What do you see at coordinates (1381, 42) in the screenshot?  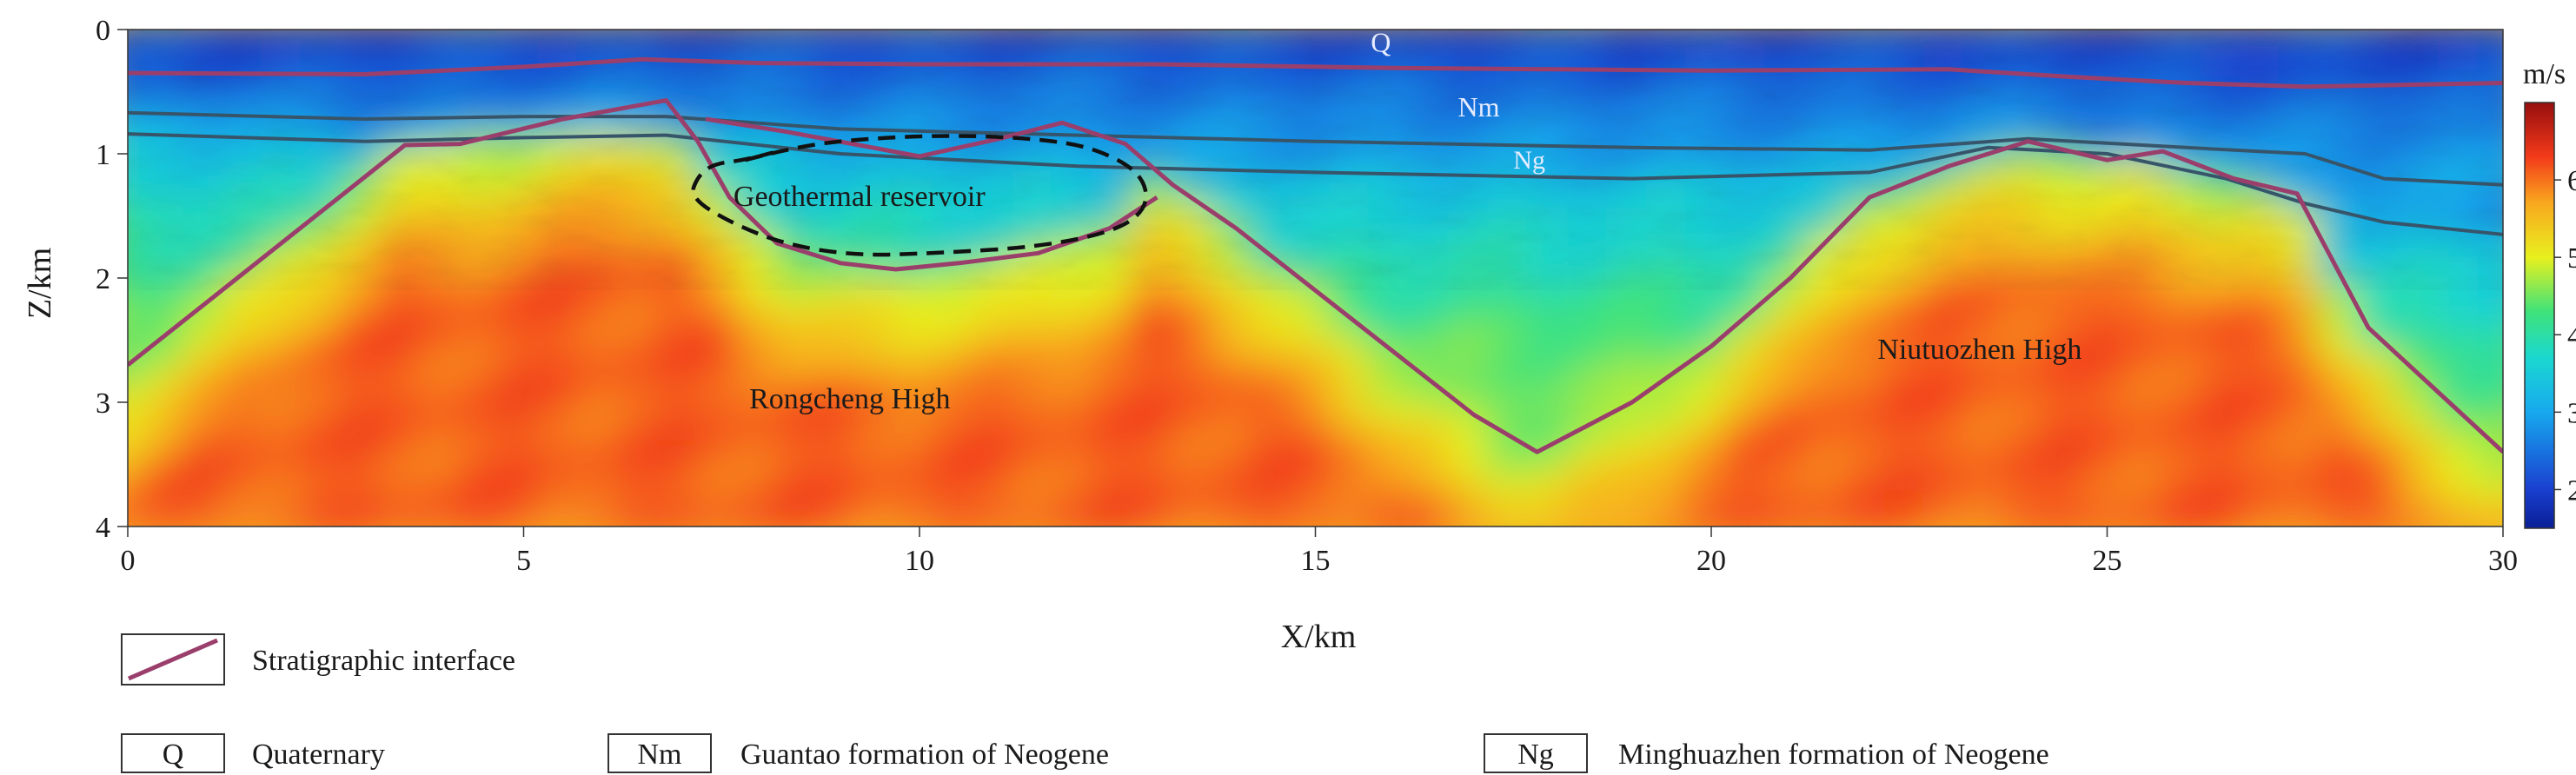 I see `annotation-q: Q` at bounding box center [1381, 42].